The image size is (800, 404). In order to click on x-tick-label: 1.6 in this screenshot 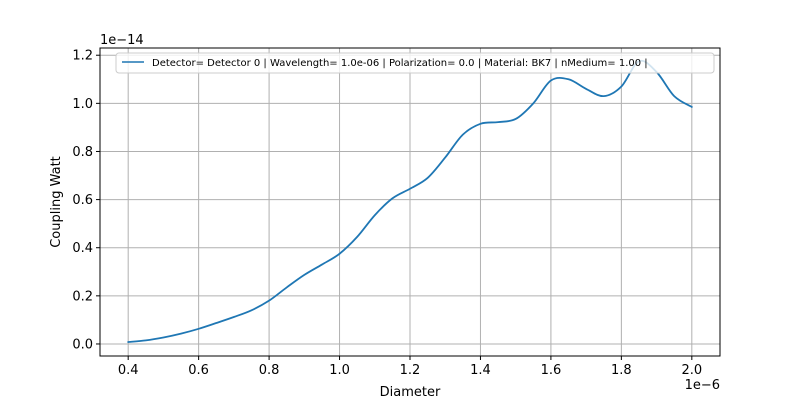, I will do `click(551, 370)`.